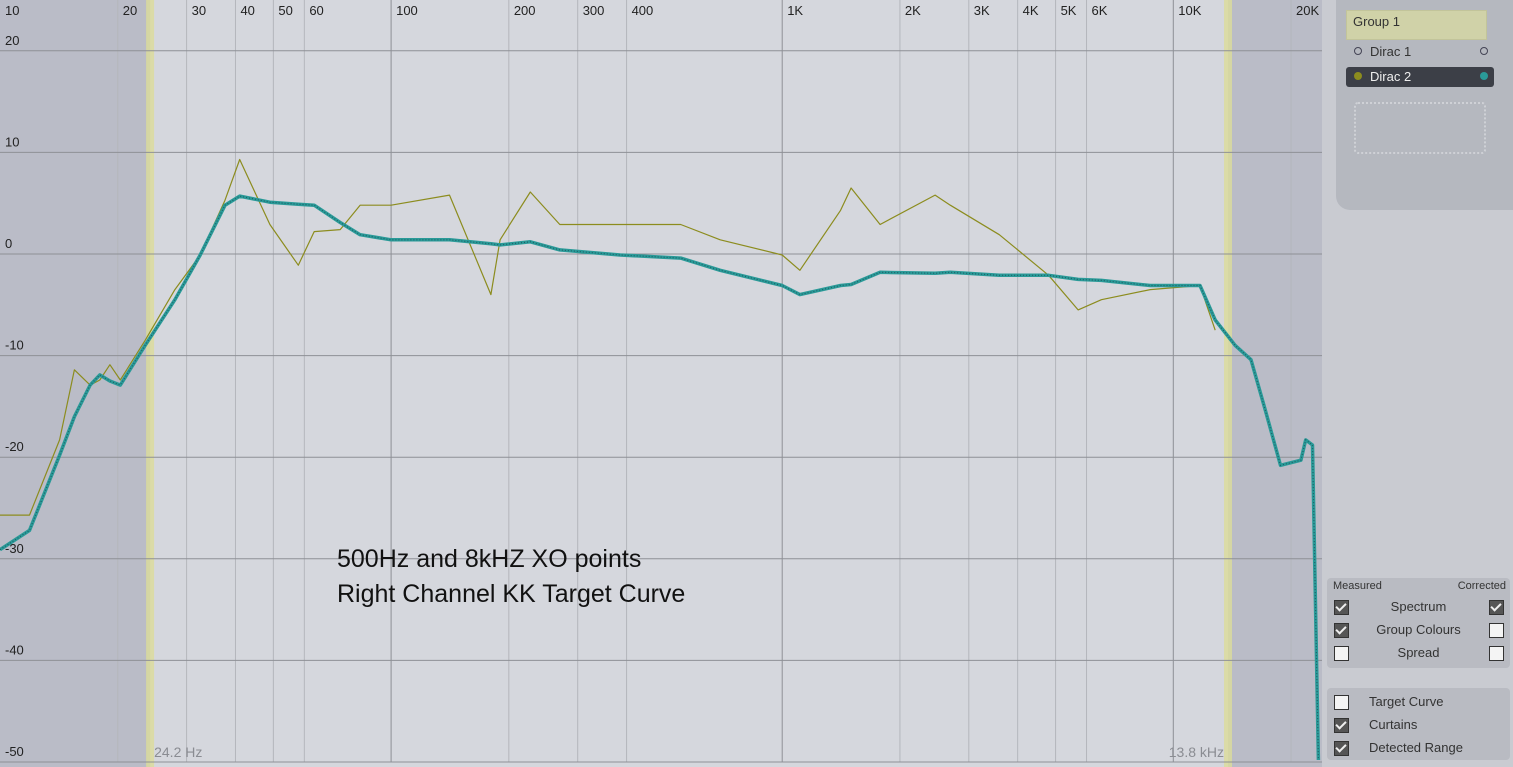 The height and width of the screenshot is (767, 1513). Describe the element at coordinates (14, 751) in the screenshot. I see `y-tick-label: -50` at that location.